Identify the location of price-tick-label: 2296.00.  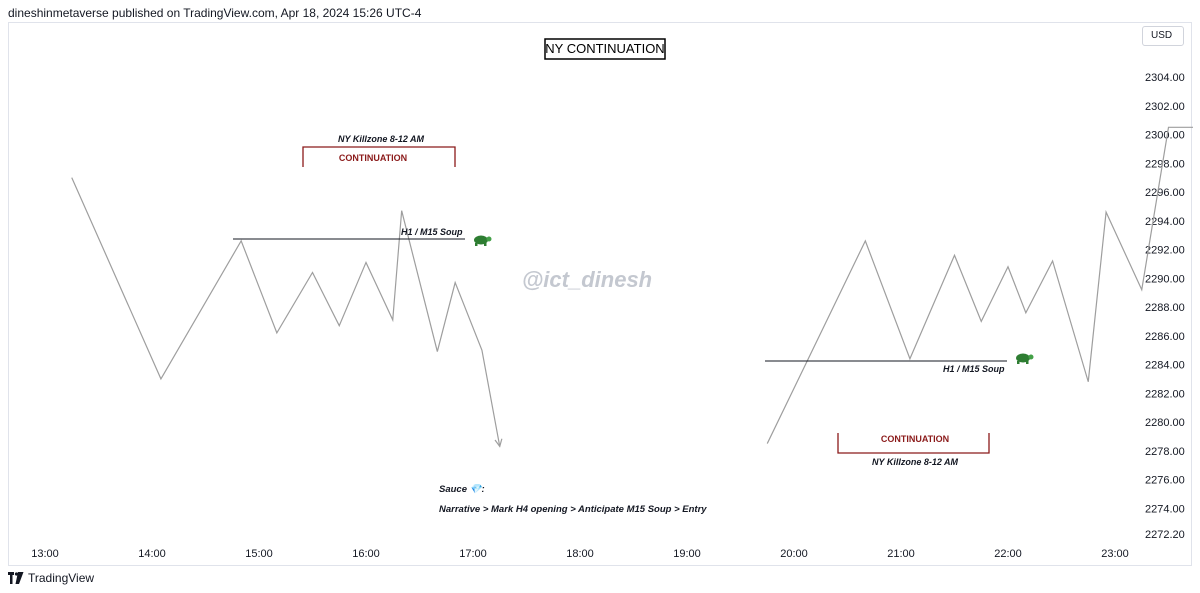
(1165, 193).